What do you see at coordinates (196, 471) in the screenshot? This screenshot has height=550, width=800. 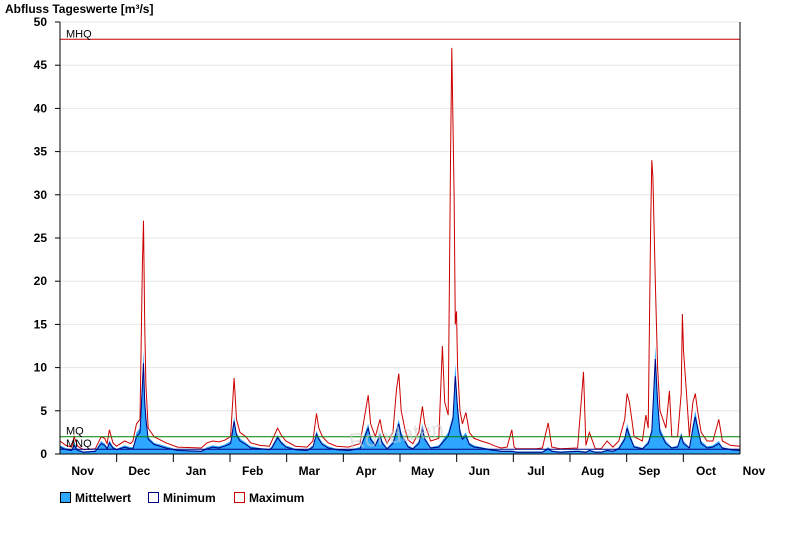 I see `x-tick-label: Jan` at bounding box center [196, 471].